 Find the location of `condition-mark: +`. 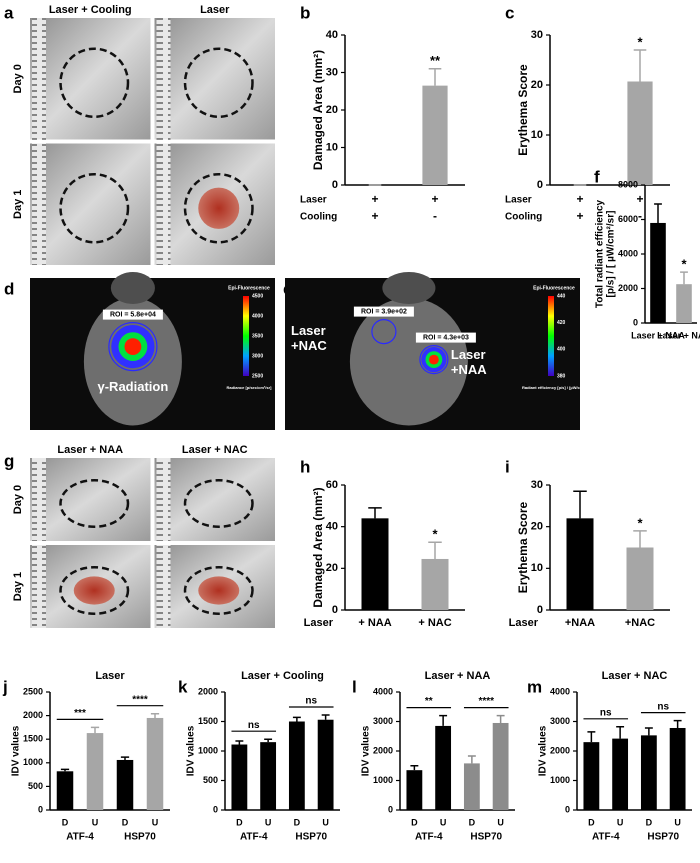

condition-mark: + is located at coordinates (579, 199).